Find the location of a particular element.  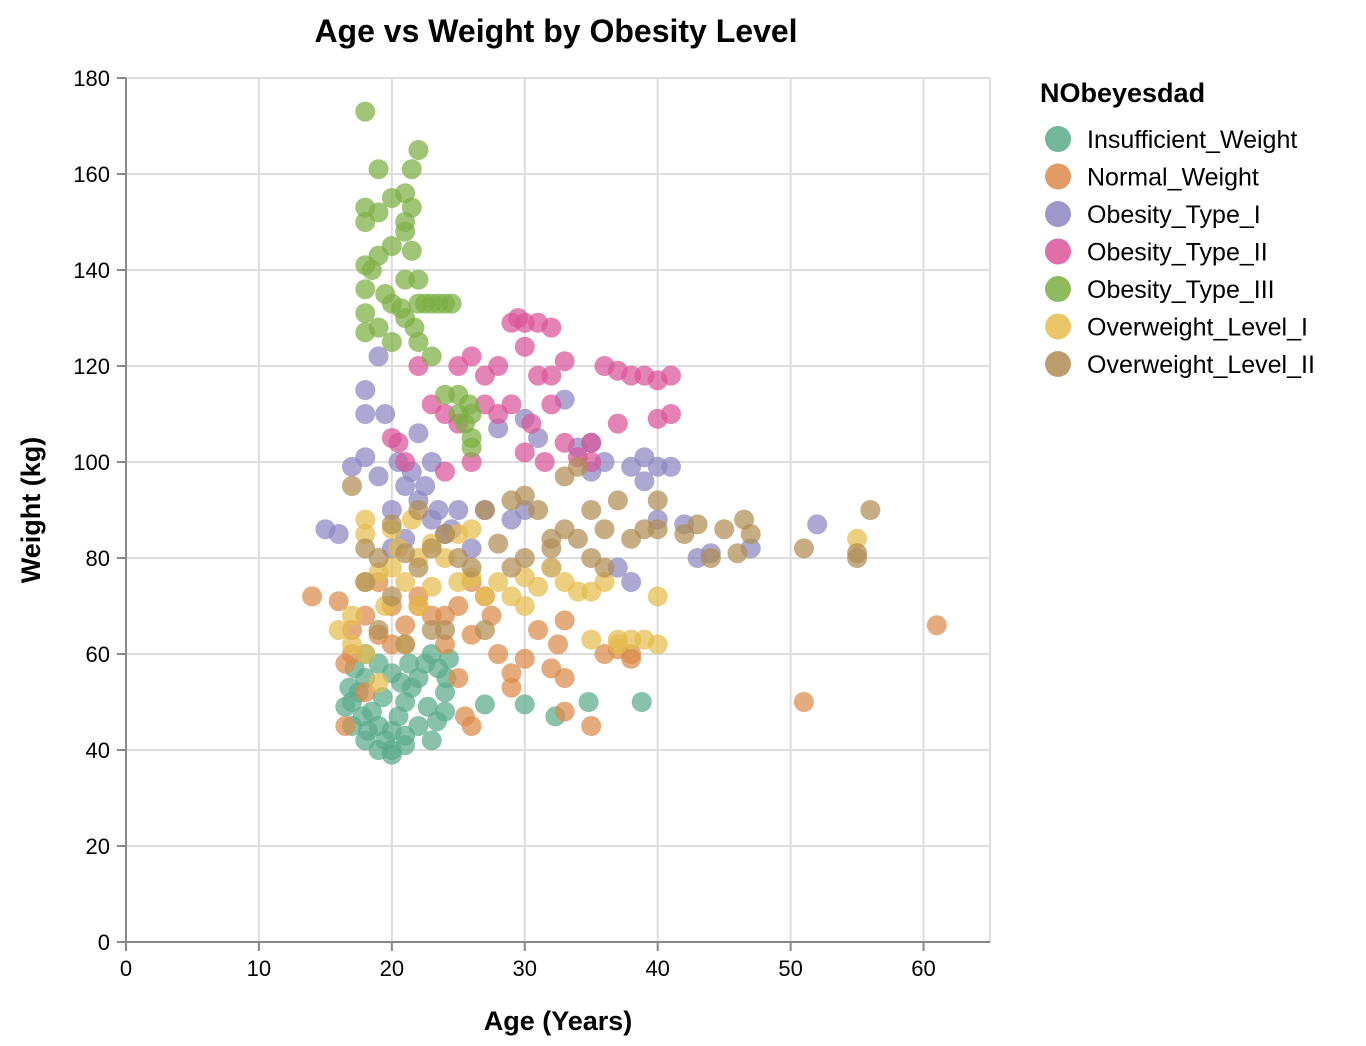

y-tick-label: 160 is located at coordinates (91, 174).